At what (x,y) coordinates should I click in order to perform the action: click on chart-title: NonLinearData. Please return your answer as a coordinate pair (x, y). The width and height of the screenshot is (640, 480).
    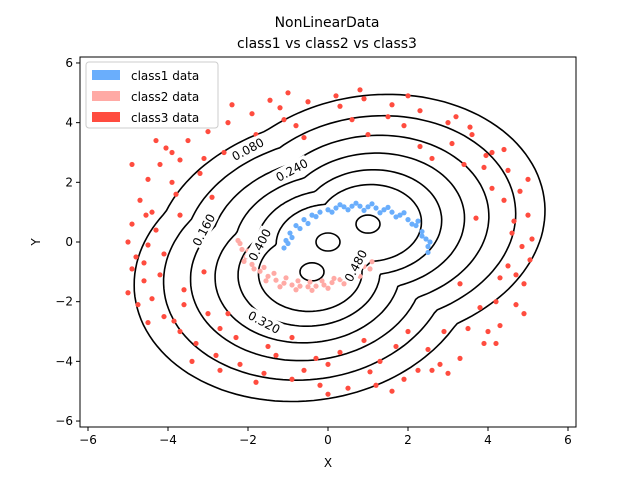
    Looking at the image, I should click on (327, 23).